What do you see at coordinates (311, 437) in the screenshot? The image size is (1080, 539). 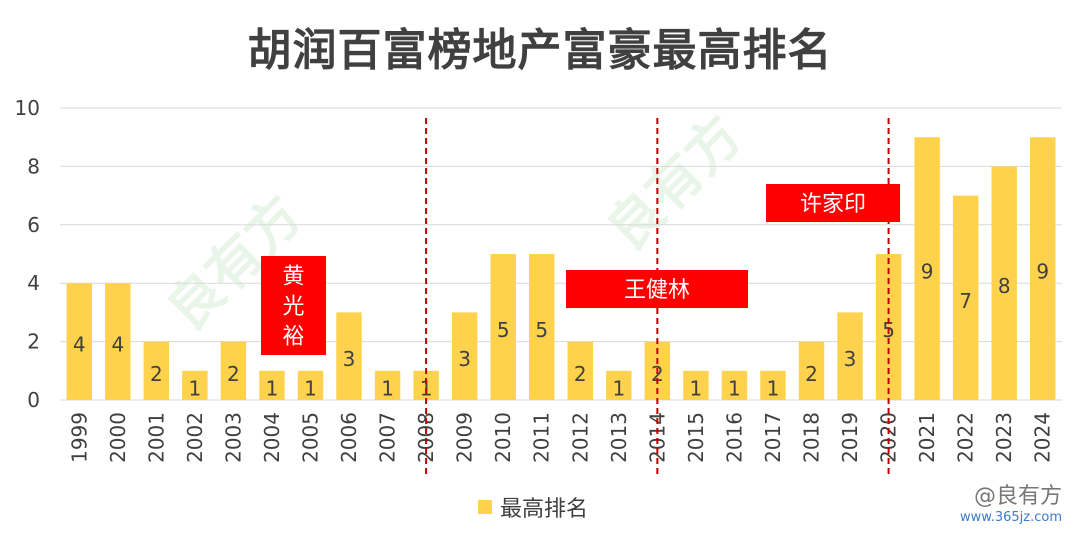 I see `x-tick-label: 2005` at bounding box center [311, 437].